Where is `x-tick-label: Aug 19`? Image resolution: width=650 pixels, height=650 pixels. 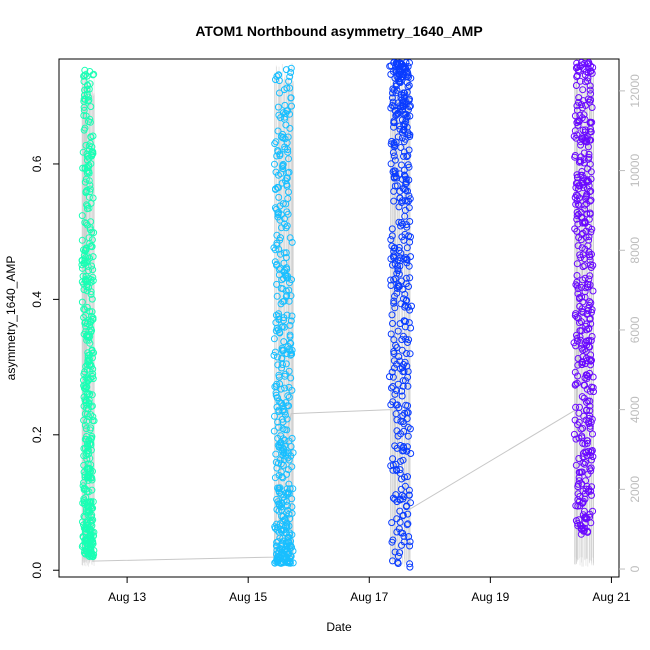
x-tick-label: Aug 19 is located at coordinates (490, 597).